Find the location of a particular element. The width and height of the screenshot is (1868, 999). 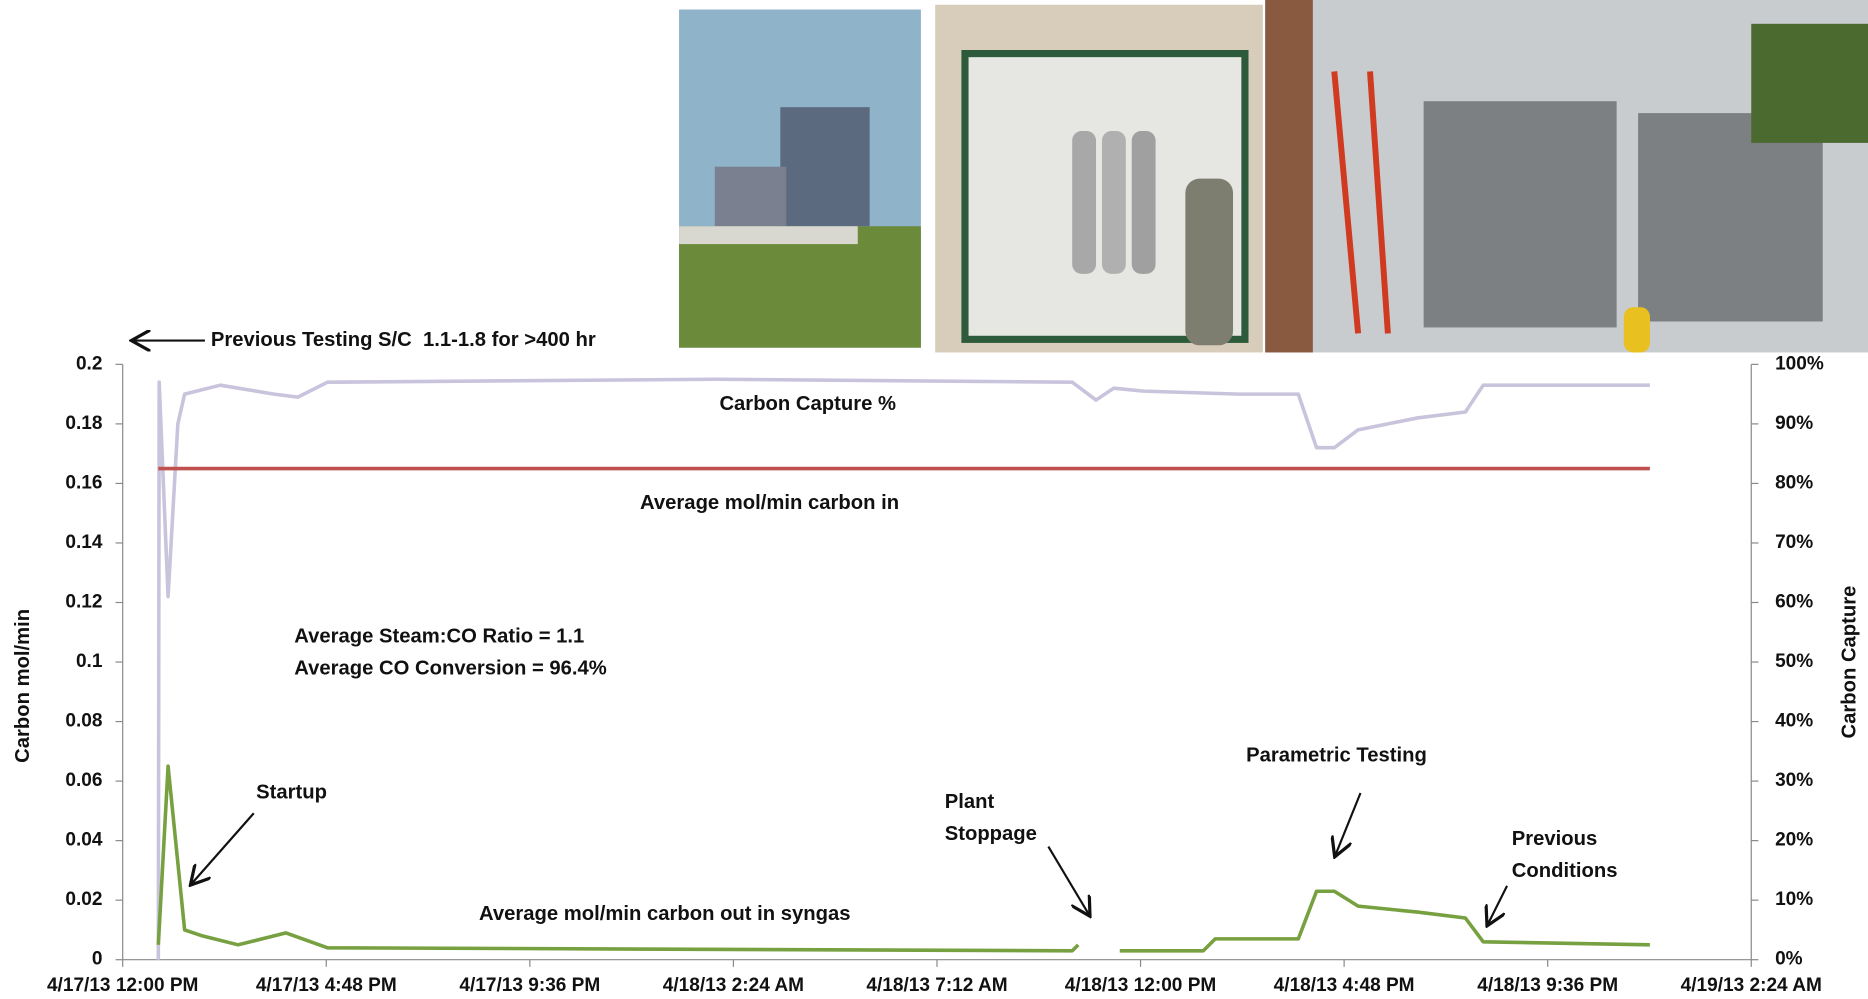

y2-tick-label: 60% is located at coordinates (1794, 602).